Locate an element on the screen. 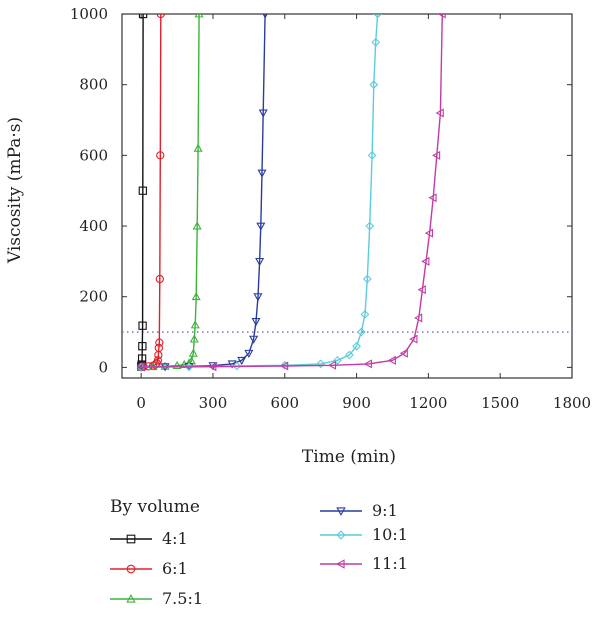 This screenshot has height=619, width=600. y-tick-label: 600 is located at coordinates (93, 155).